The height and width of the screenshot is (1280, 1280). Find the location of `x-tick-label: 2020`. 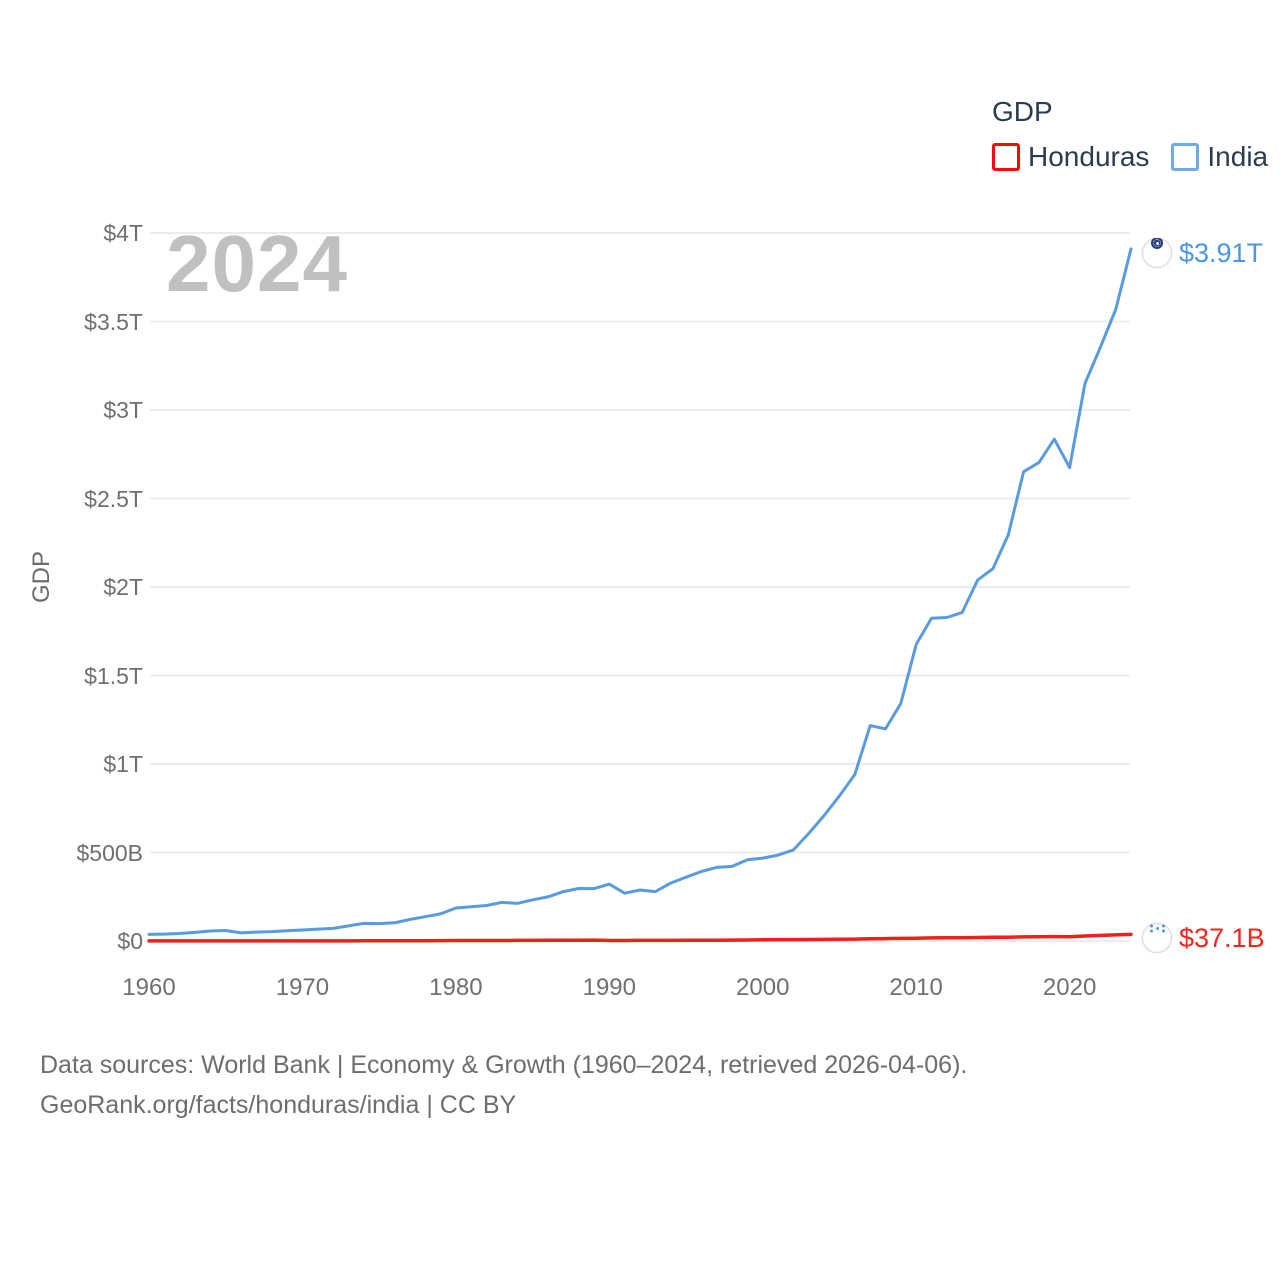

x-tick-label: 2020 is located at coordinates (1069, 987).